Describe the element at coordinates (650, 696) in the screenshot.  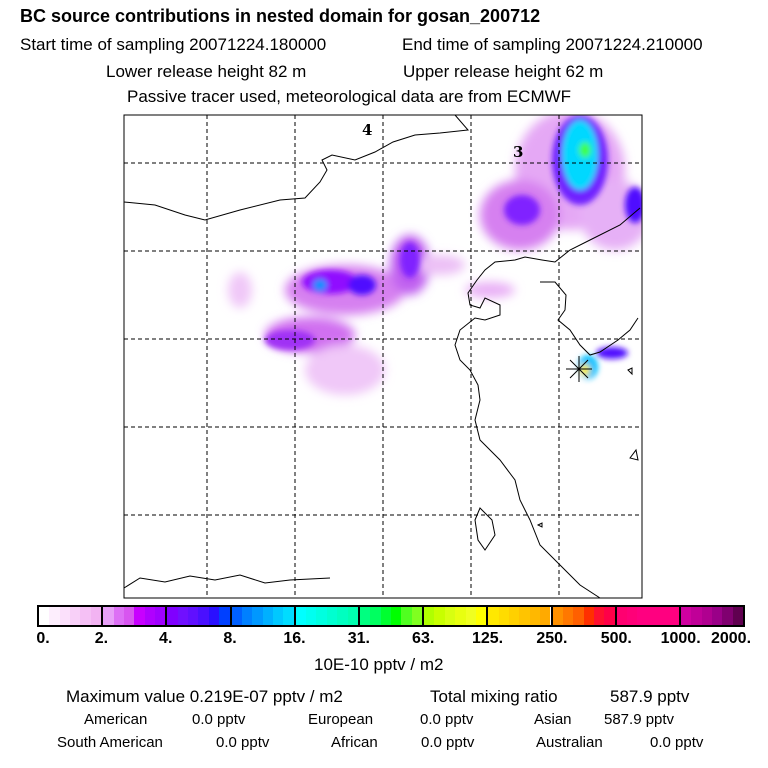
I see `total-mixing-ratio-value: 587.9 pptv` at that location.